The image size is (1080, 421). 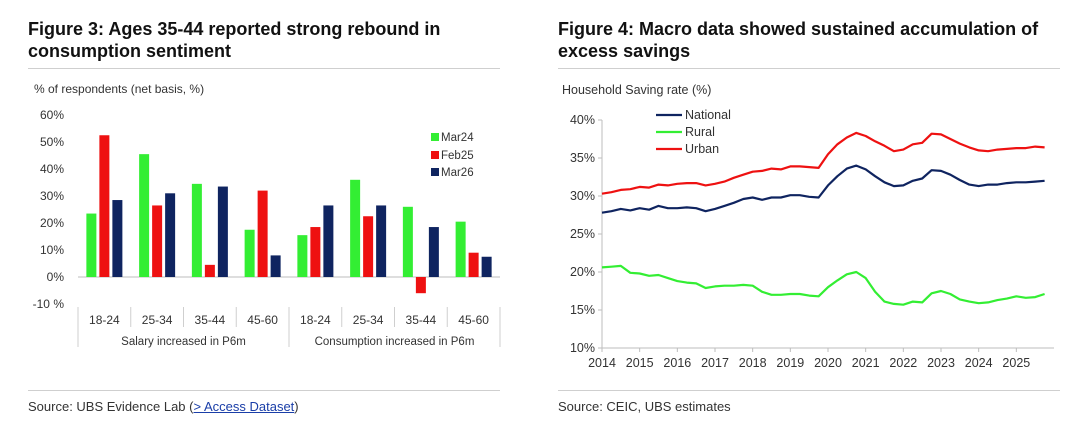 What do you see at coordinates (866, 363) in the screenshot?
I see `x-tick-label: 2021` at bounding box center [866, 363].